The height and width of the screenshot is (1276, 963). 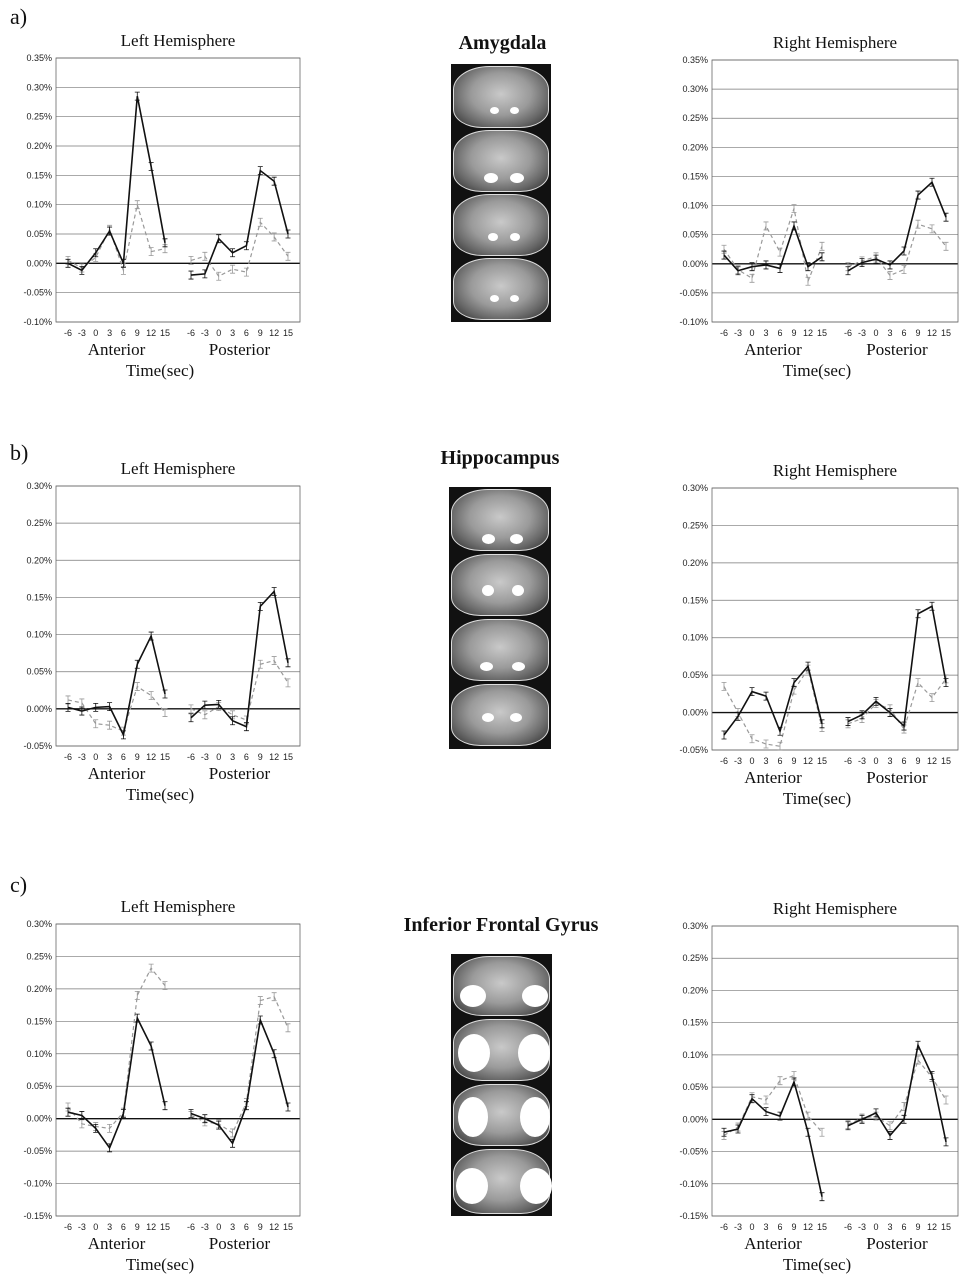 I want to click on solid-series-line-posterior, so click(x=239, y=1081).